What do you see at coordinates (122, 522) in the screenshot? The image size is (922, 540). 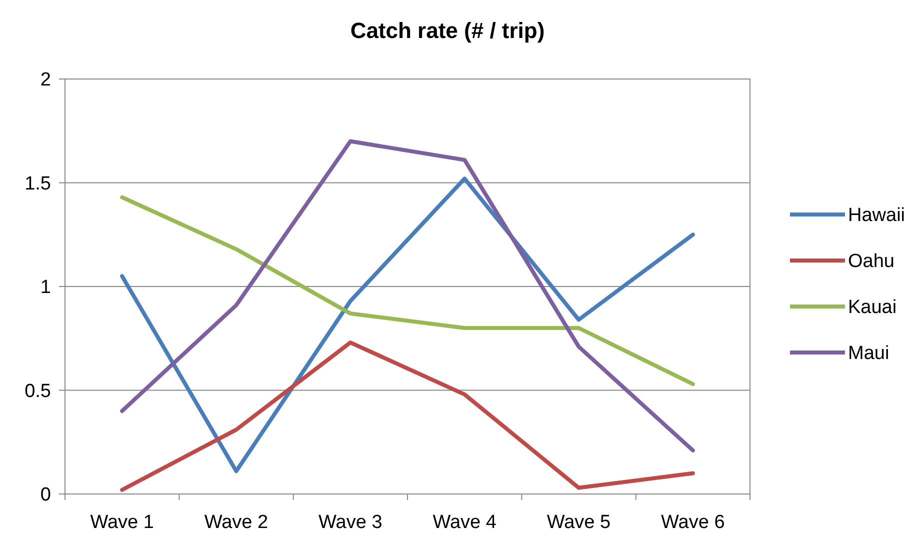 I see `x-tick-label: Wave 1` at bounding box center [122, 522].